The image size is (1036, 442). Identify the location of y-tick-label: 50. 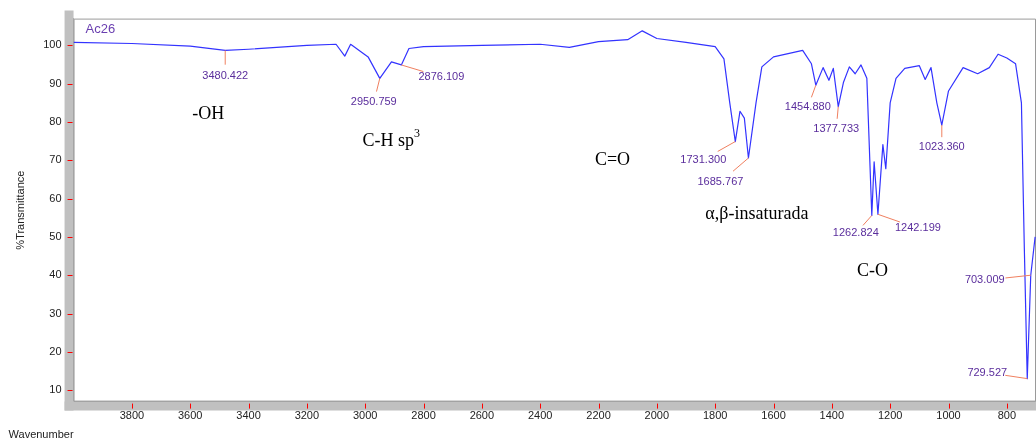
(55, 235).